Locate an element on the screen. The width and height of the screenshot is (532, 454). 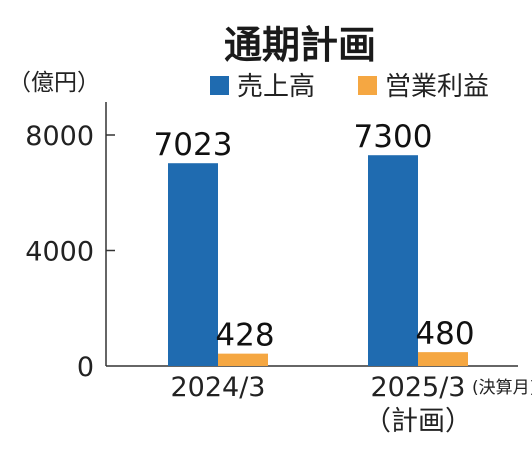
y-tick-label: 0 is located at coordinates (85, 367).